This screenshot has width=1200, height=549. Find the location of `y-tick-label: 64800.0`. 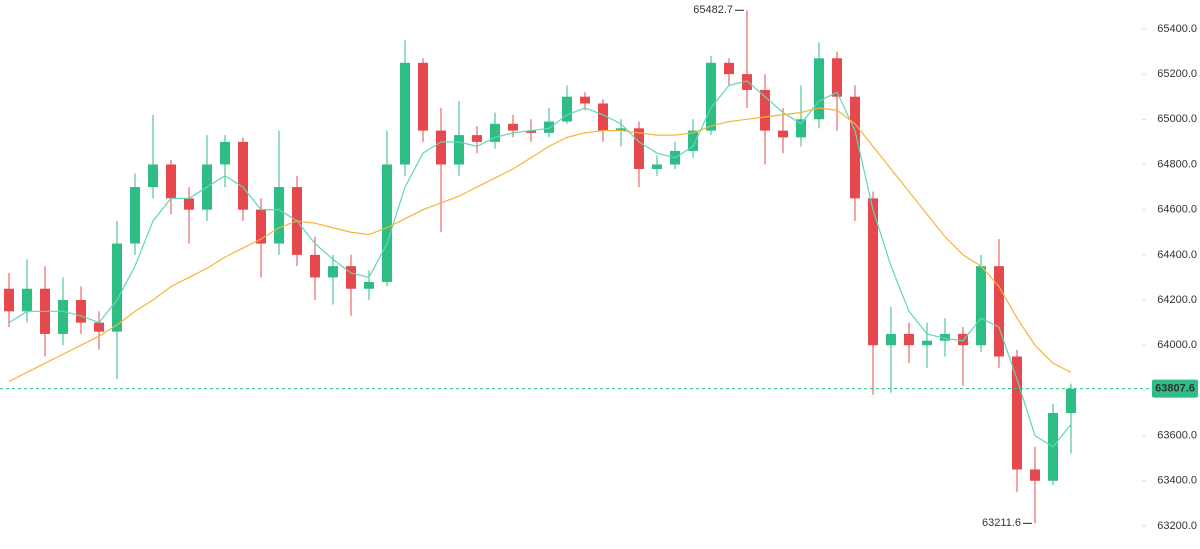

y-tick-label: 64800.0 is located at coordinates (1177, 164).